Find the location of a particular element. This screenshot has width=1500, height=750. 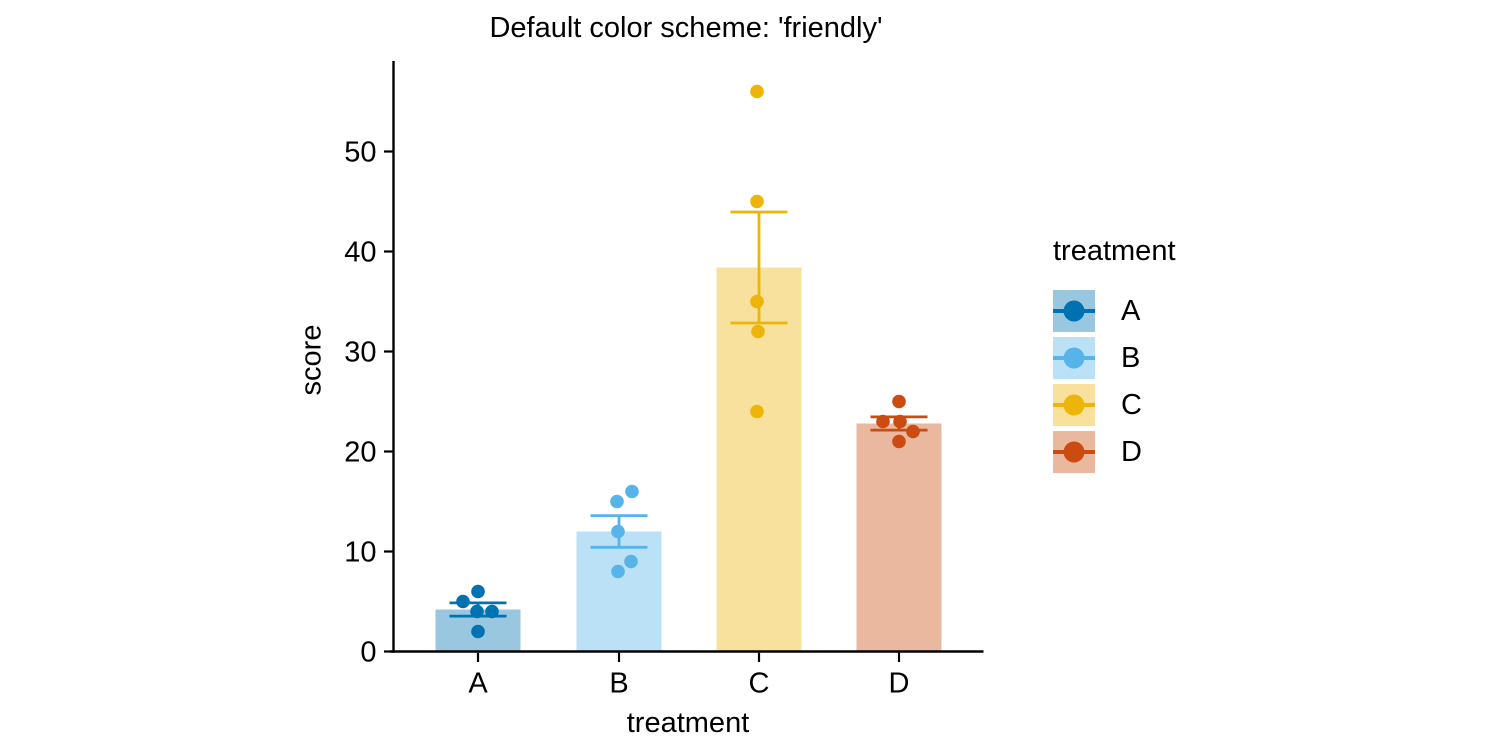

x-tick-label-a: A is located at coordinates (478, 684).